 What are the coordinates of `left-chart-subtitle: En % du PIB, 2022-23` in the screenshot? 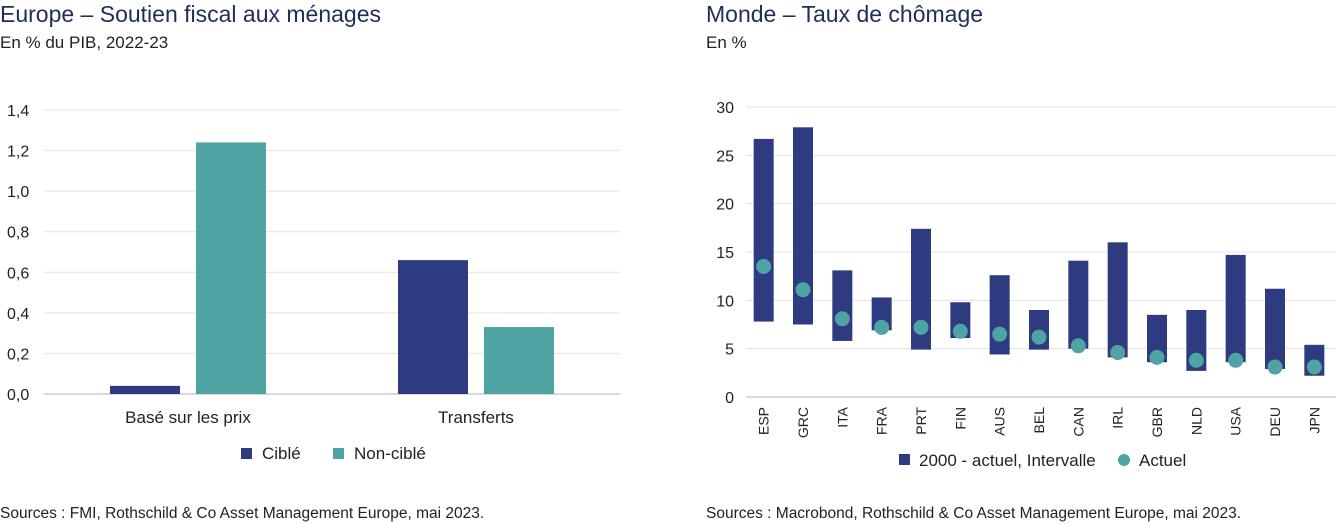 It's located at (84, 42).